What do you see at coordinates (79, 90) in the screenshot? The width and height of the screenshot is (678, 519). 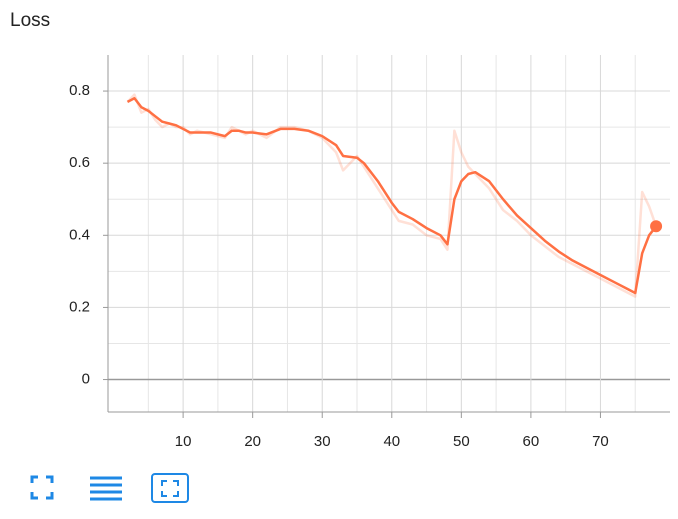 I see `y-tick-label: 0.8` at bounding box center [79, 90].